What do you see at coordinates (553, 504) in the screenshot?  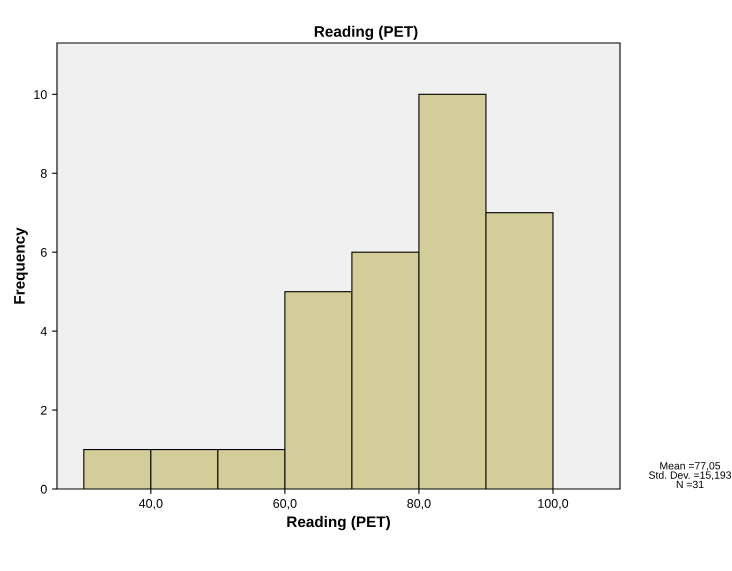 I see `x-tick-label: 100,0` at bounding box center [553, 504].